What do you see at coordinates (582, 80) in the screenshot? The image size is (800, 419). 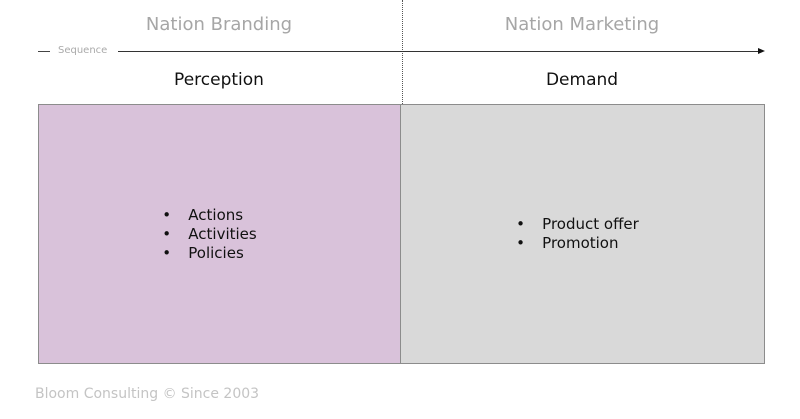 I see `column-title-demand: Demand` at bounding box center [582, 80].